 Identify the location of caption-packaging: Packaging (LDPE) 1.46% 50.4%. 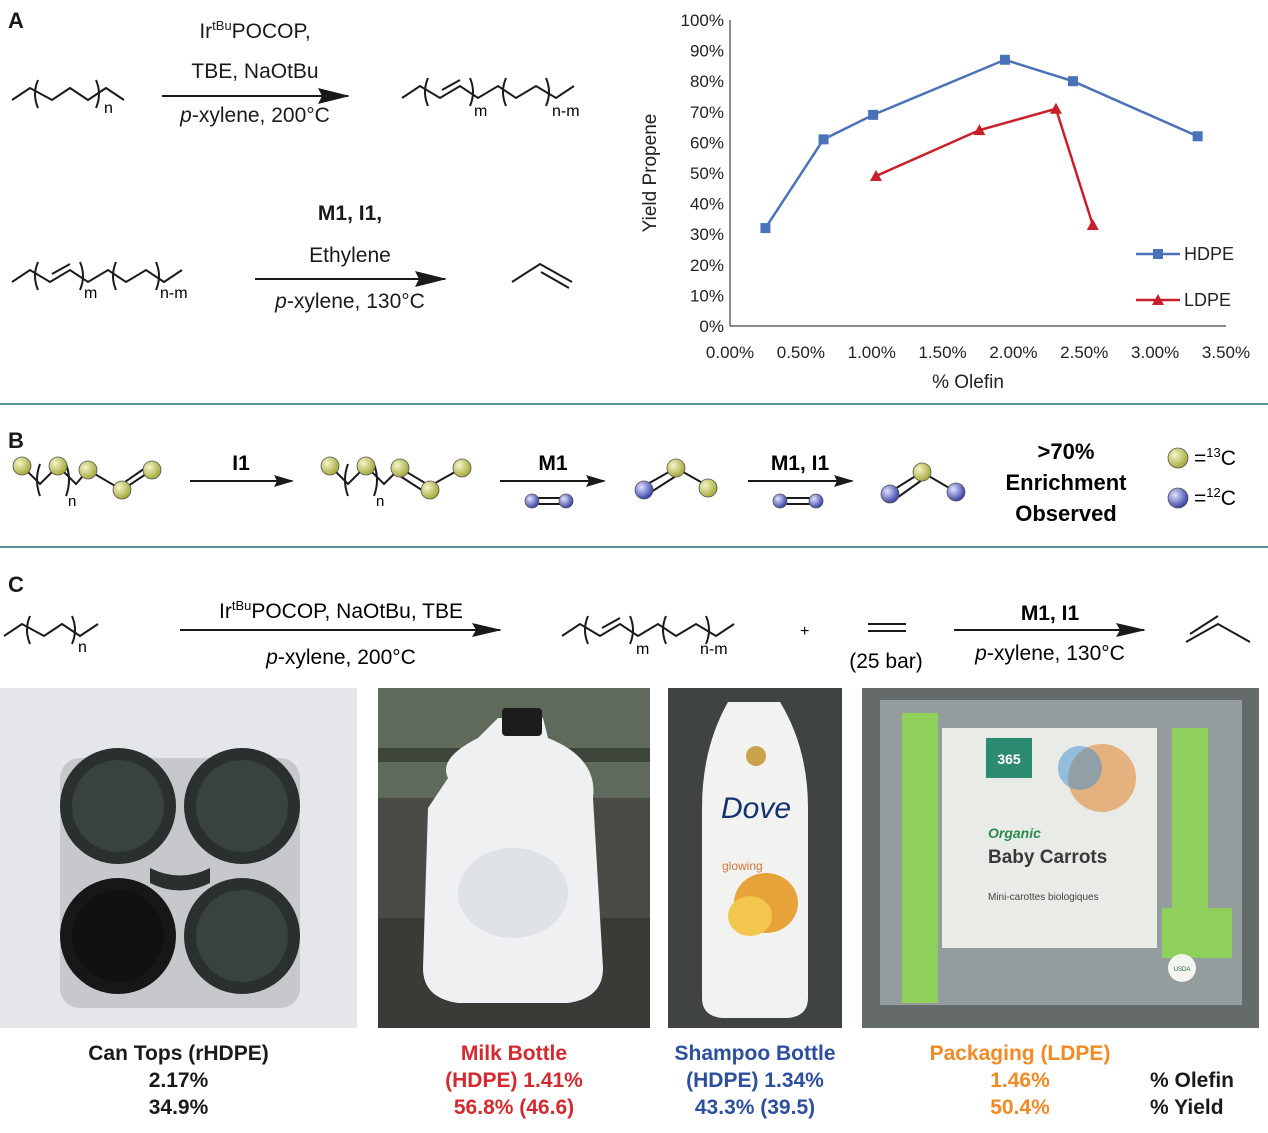
(1025, 1080).